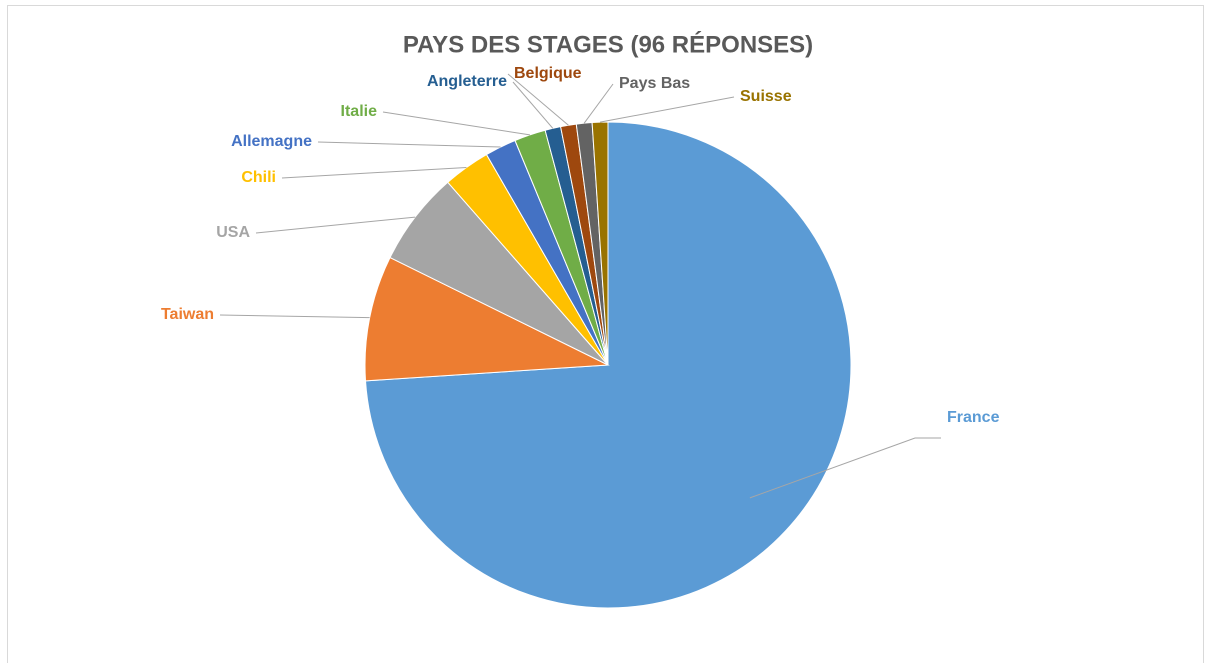  I want to click on data-label: Italie, so click(359, 111).